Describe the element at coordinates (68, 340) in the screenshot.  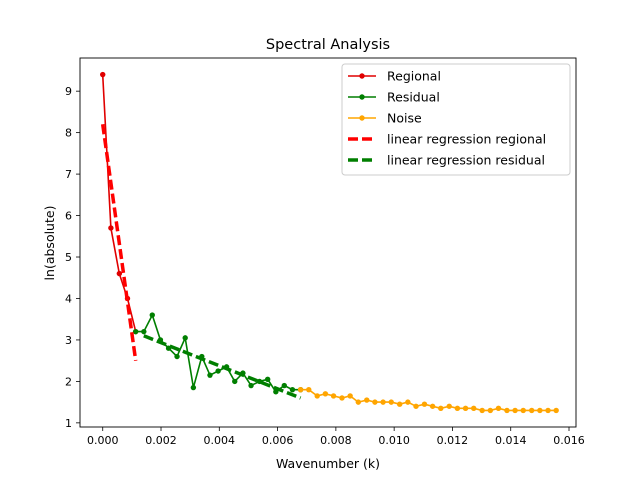
I see `y-tick-label: 3` at that location.